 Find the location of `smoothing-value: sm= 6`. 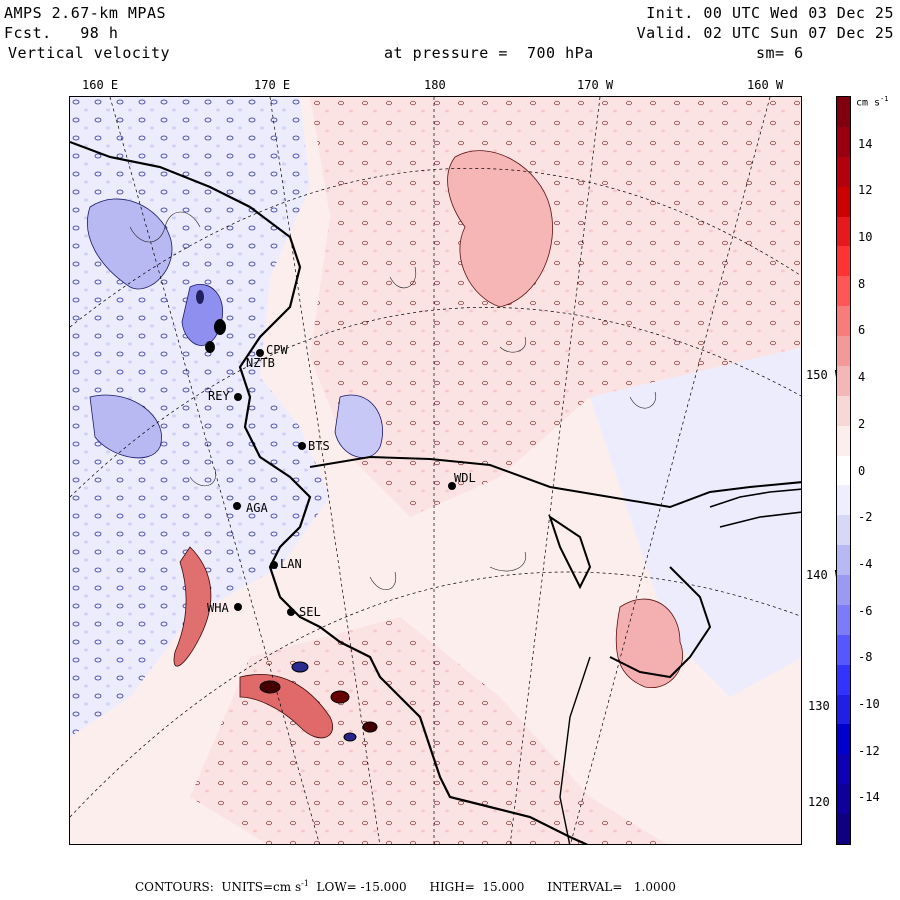

smoothing-value: sm= 6 is located at coordinates (780, 53).